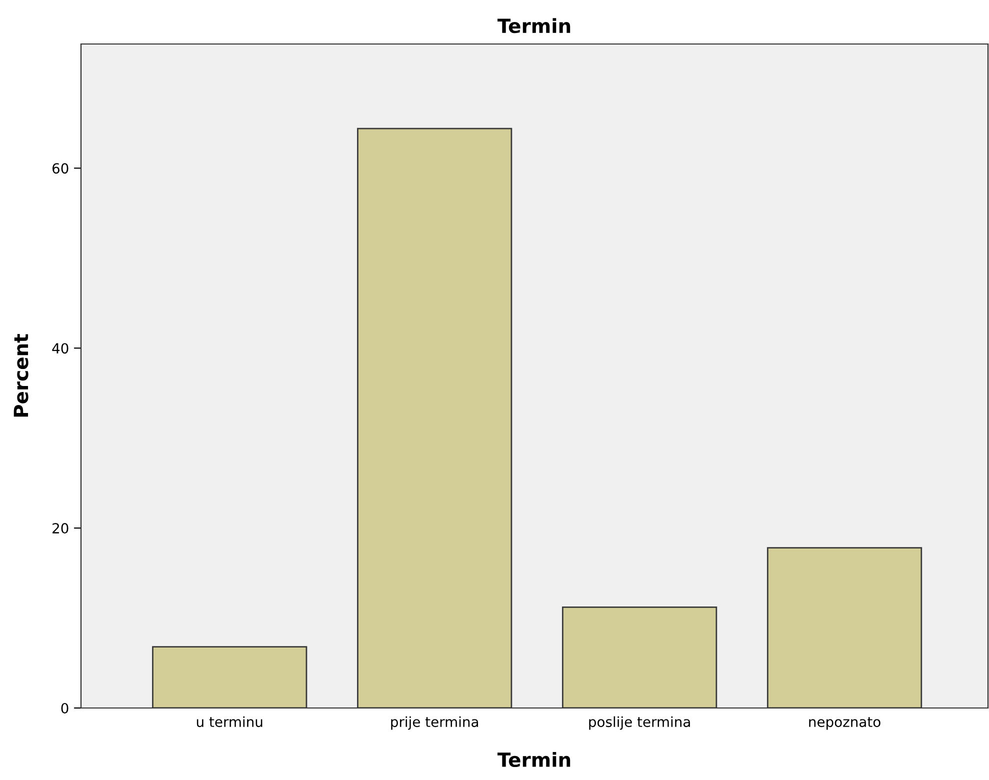  What do you see at coordinates (639, 723) in the screenshot?
I see `x-tick-label: poslije termina` at bounding box center [639, 723].